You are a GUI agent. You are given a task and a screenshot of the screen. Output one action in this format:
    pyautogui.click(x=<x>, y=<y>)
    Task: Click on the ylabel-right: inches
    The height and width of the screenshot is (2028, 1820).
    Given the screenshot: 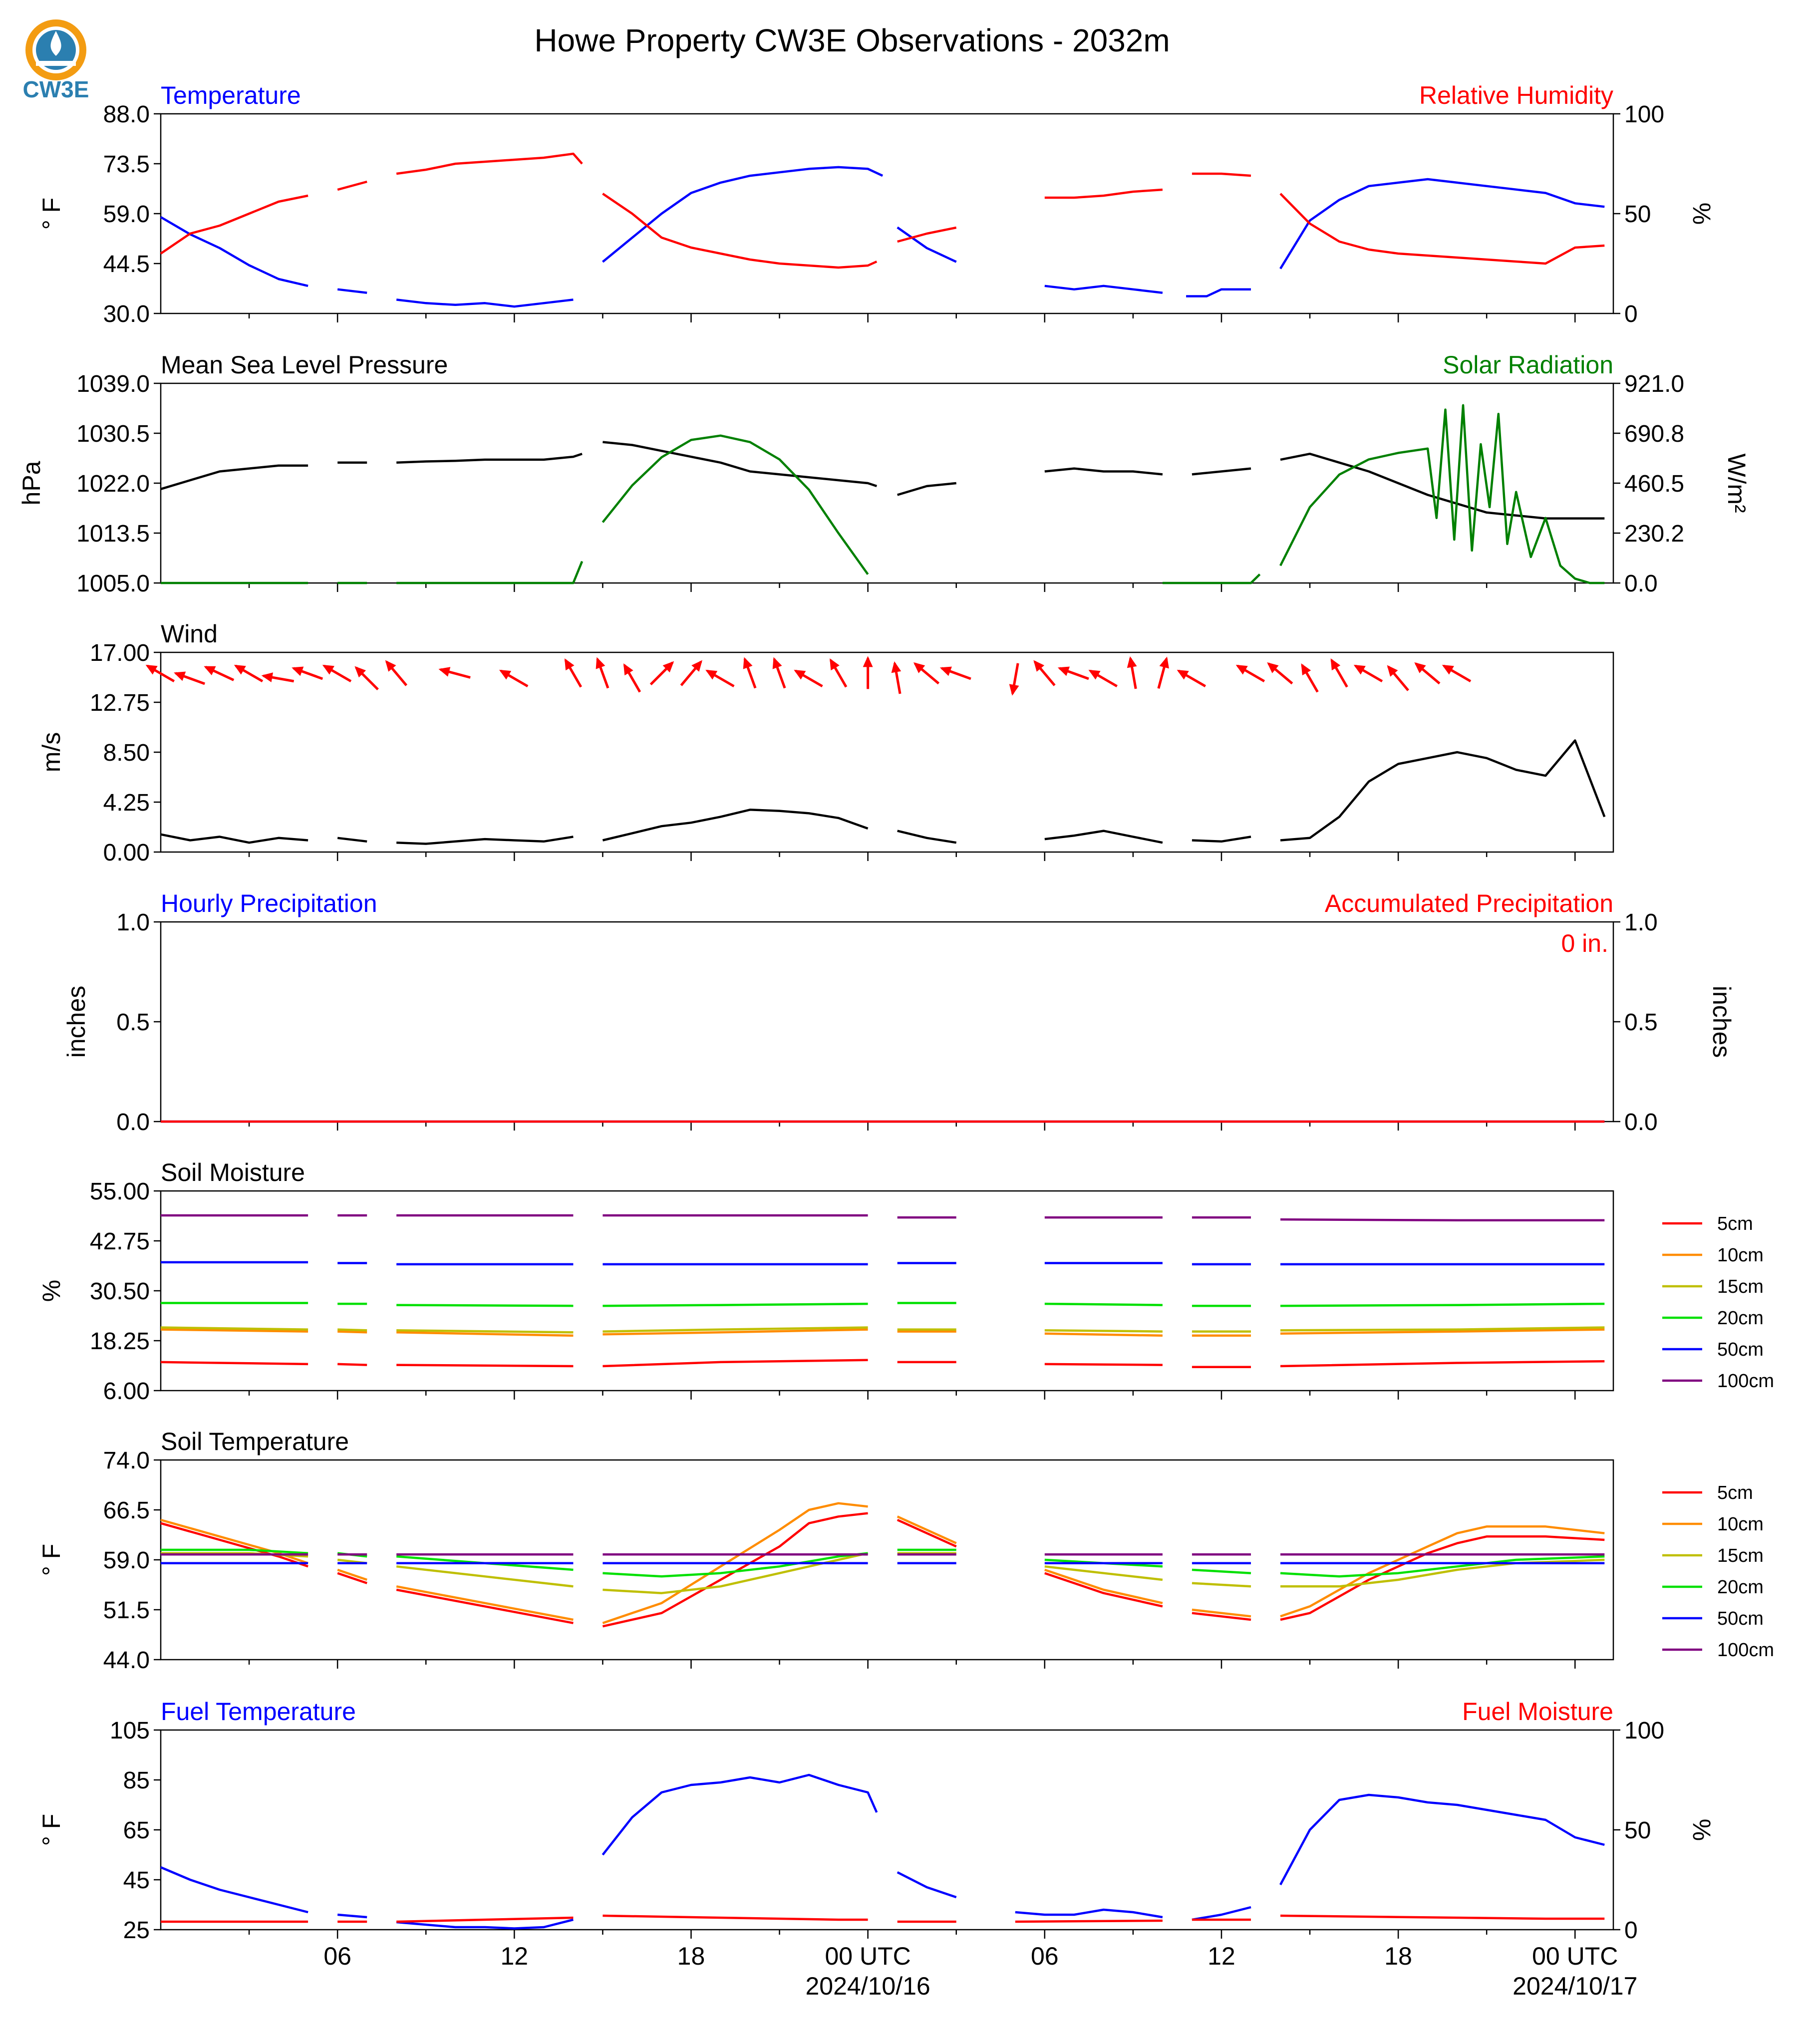 What is the action you would take?
    pyautogui.click(x=1722, y=1022)
    